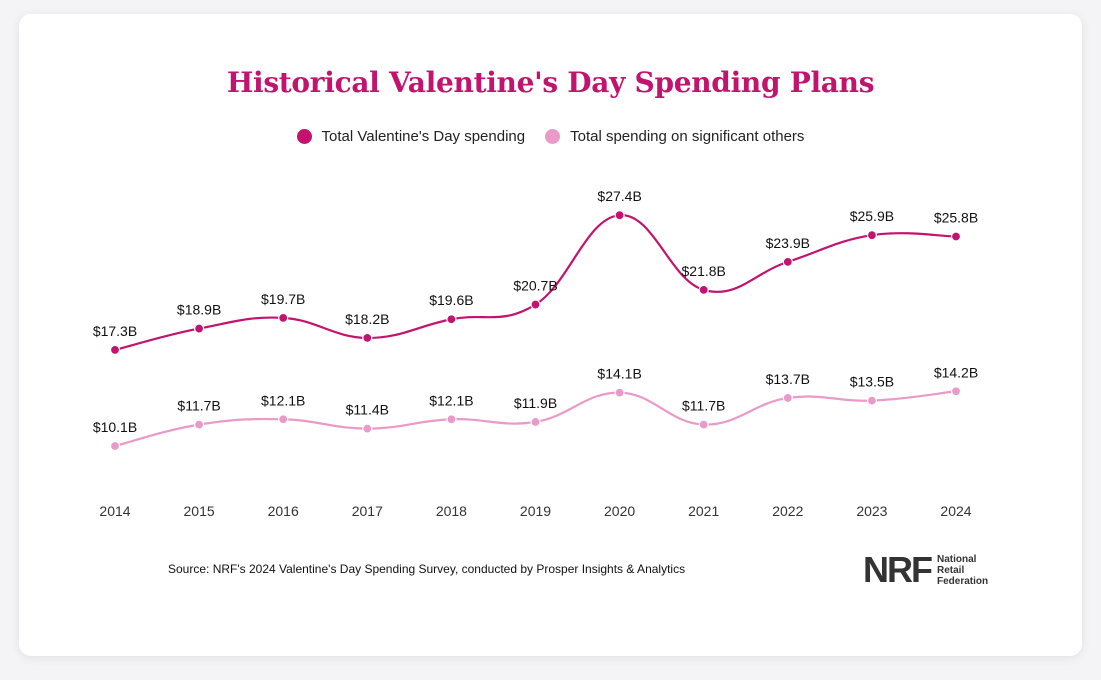 The height and width of the screenshot is (680, 1101). What do you see at coordinates (199, 310) in the screenshot?
I see `data-label-0-2015: $18.9B` at bounding box center [199, 310].